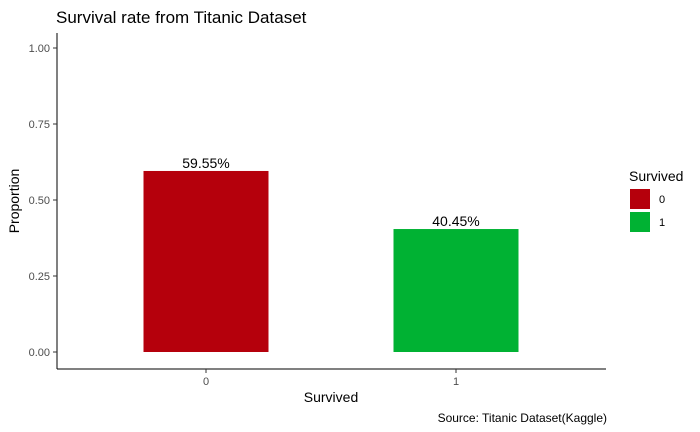 This screenshot has width=700, height=432. I want to click on legend-title: Survived, so click(656, 176).